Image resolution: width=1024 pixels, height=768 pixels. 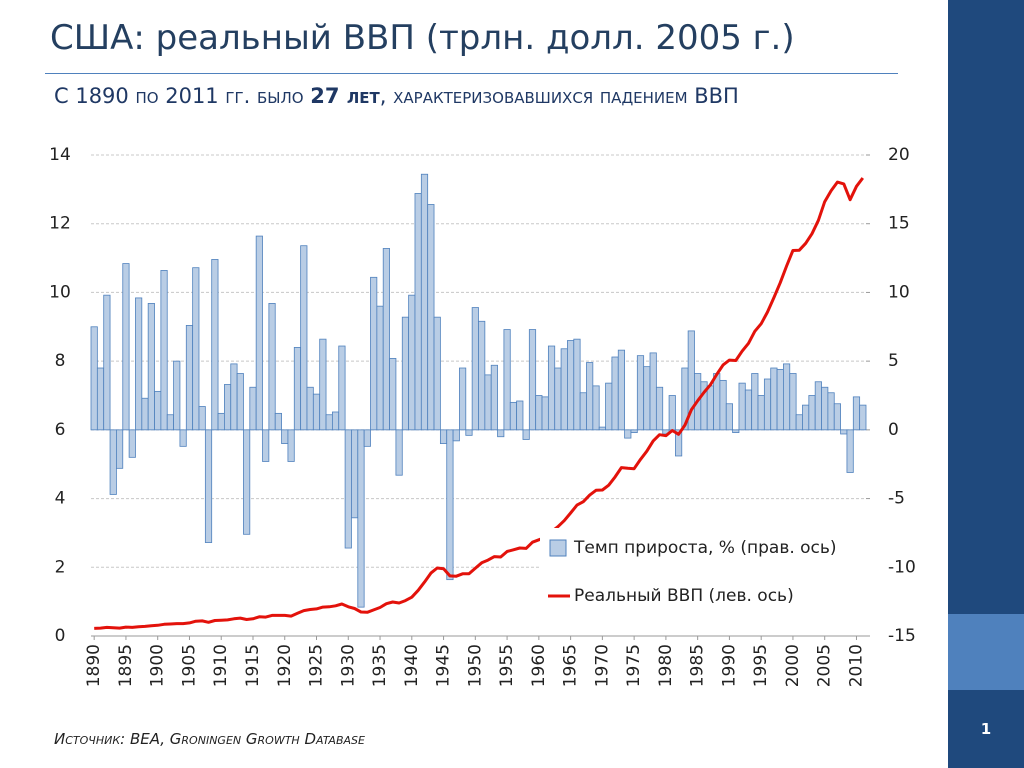 I want to click on y2-tick-label: 15, so click(x=899, y=224).